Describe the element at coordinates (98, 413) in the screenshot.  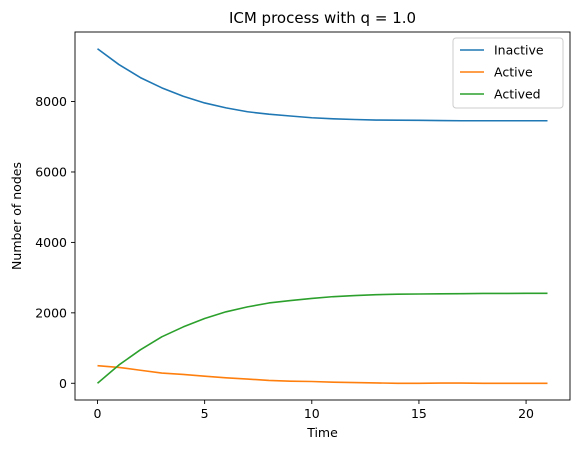
I see `x-tick-label: 0` at that location.